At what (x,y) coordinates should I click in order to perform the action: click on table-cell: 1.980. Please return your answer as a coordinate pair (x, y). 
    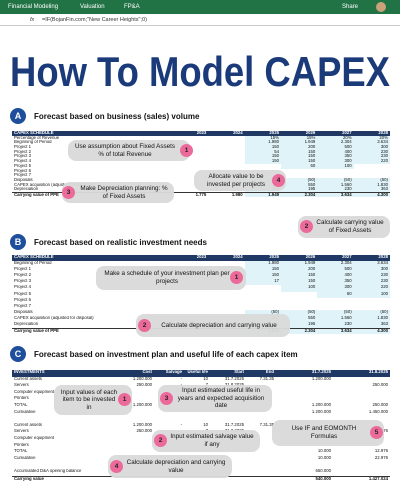
    Looking at the image, I should click on (226, 194).